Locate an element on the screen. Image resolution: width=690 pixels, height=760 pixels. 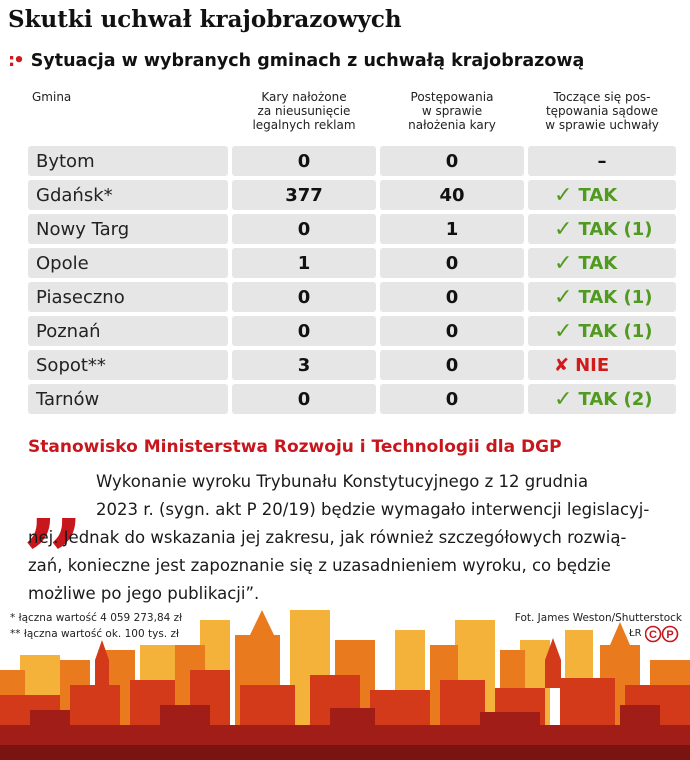
cell-postepowania: 40 is located at coordinates (452, 195).